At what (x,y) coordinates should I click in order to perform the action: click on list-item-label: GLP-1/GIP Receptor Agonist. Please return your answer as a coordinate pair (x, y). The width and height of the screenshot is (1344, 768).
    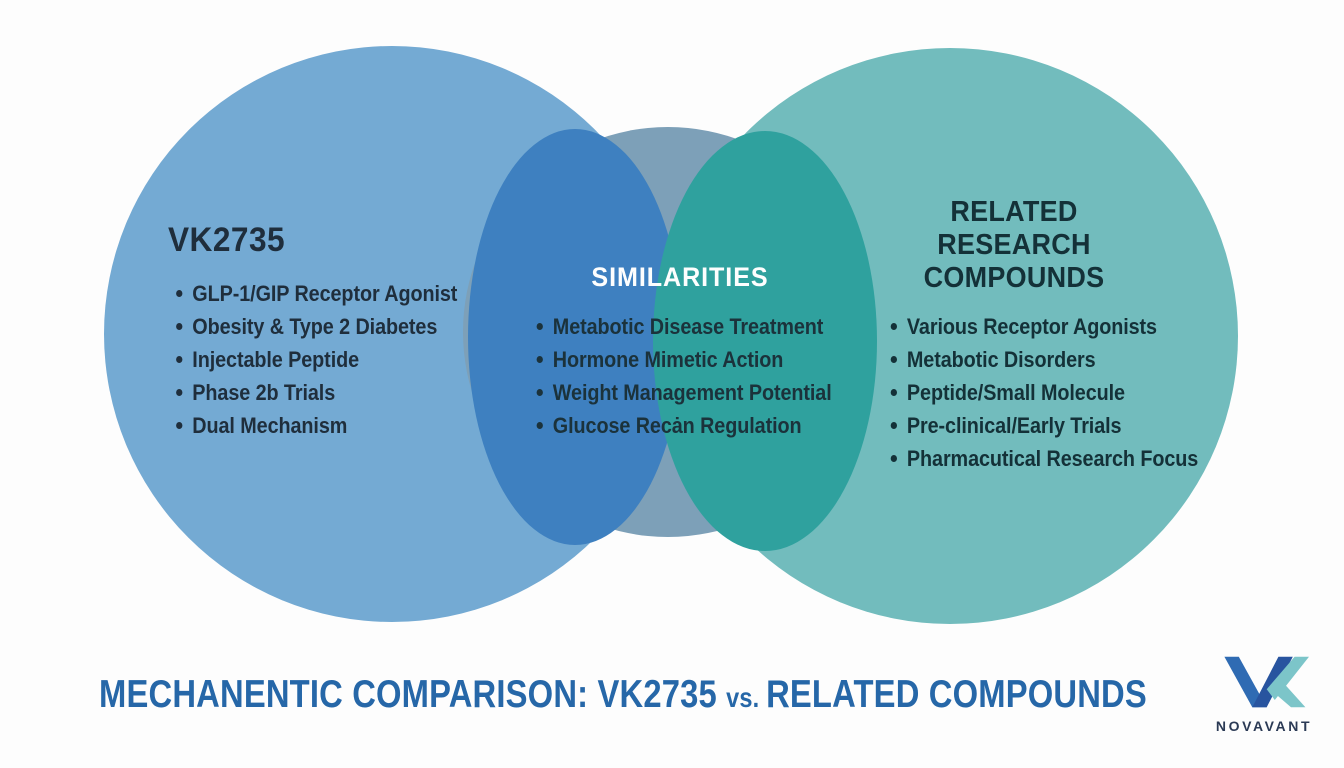
    Looking at the image, I should click on (325, 293).